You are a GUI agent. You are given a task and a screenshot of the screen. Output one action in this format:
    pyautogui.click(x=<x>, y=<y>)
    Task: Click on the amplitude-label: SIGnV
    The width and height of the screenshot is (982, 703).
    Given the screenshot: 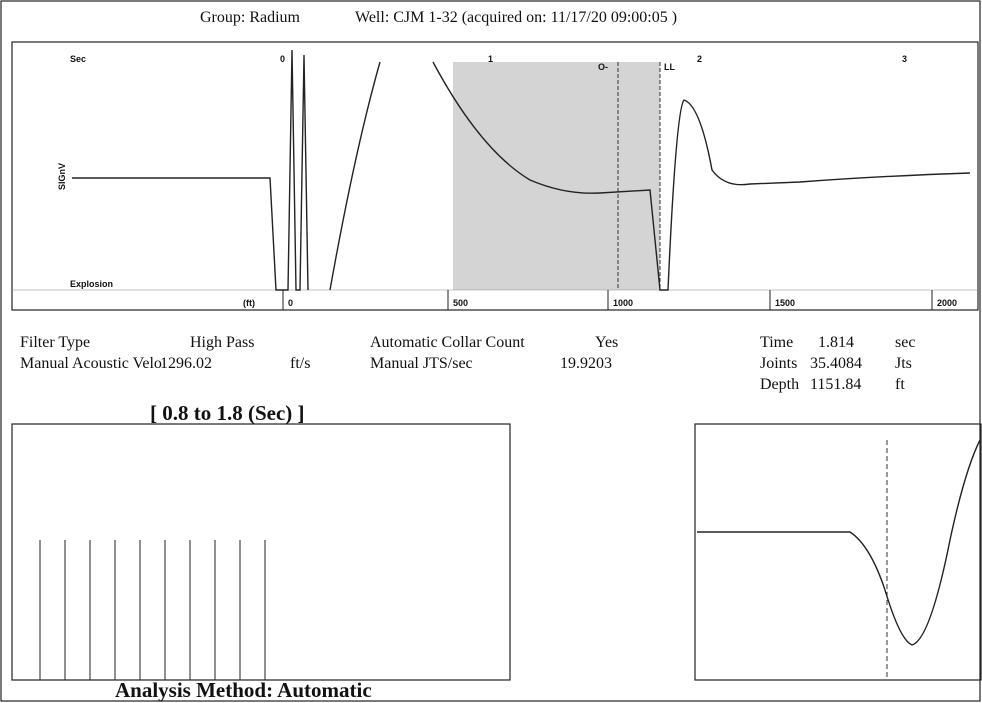 What is the action you would take?
    pyautogui.click(x=62, y=176)
    